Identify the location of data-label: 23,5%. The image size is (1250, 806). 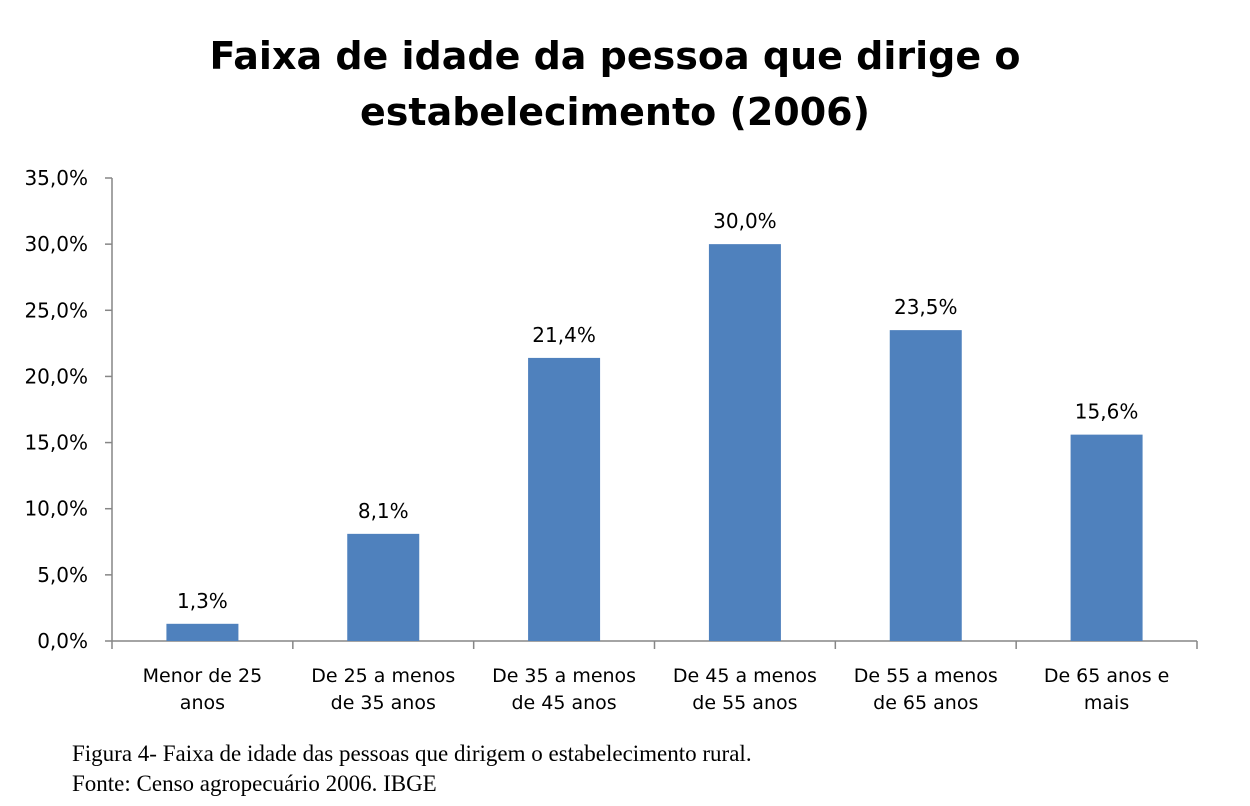
(926, 307).